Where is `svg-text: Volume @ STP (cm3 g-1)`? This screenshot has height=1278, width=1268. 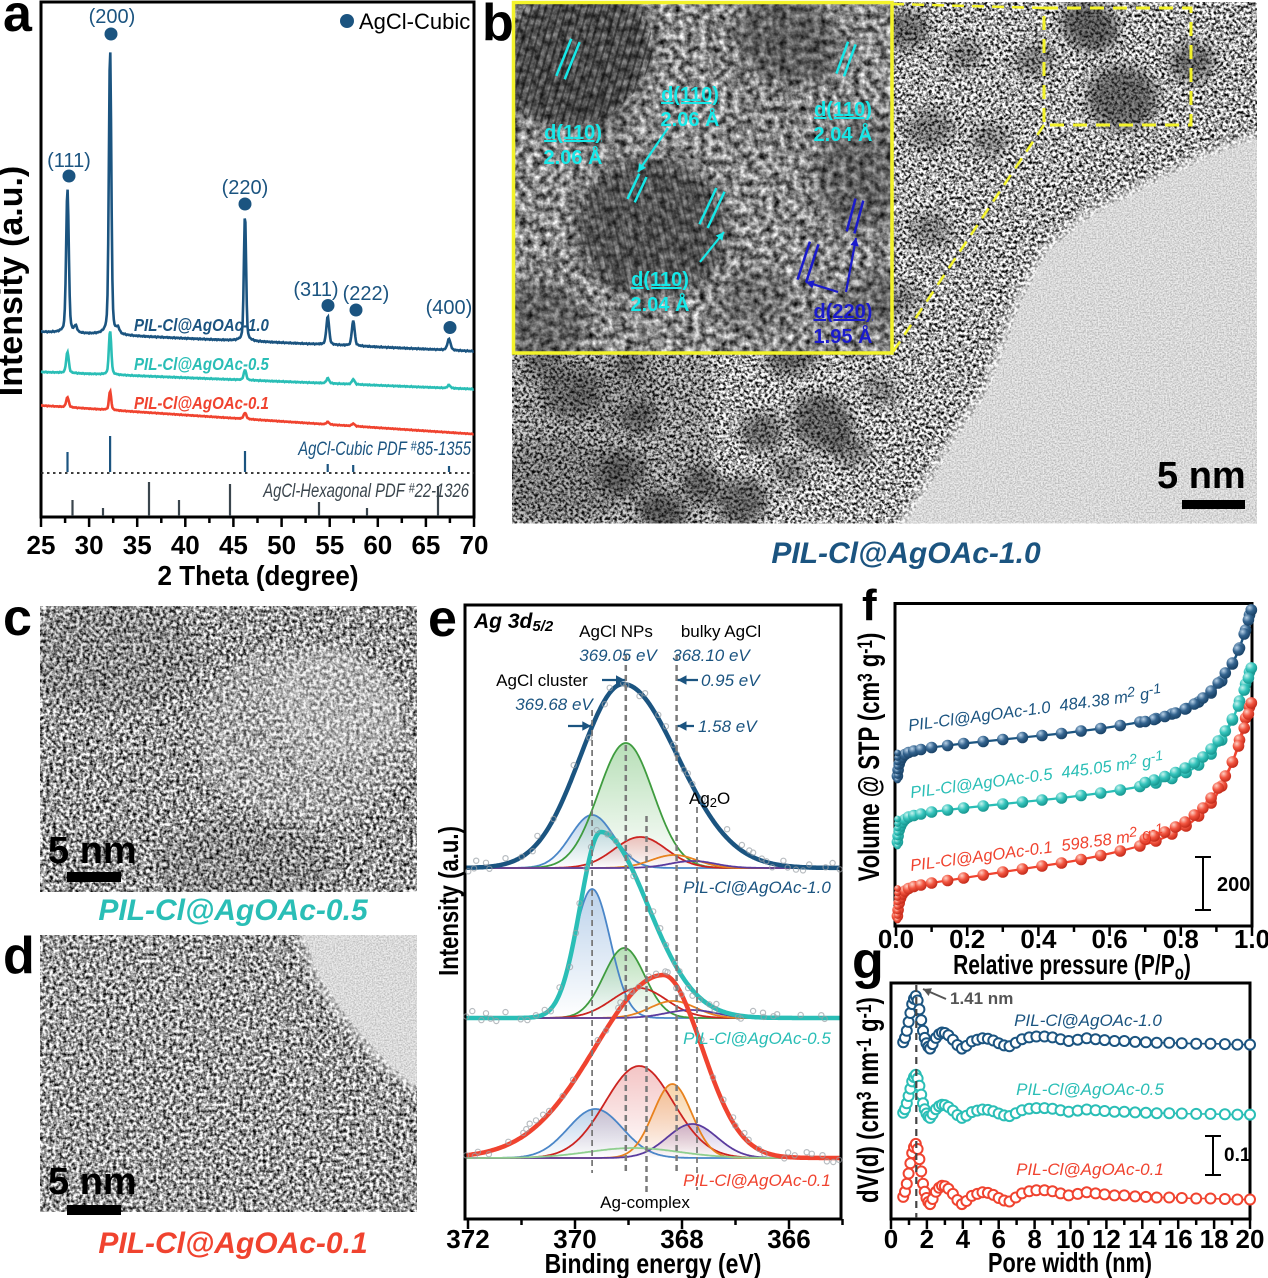 svg-text: Volume @ STP (cm3 g-1) is located at coordinates (869, 757).